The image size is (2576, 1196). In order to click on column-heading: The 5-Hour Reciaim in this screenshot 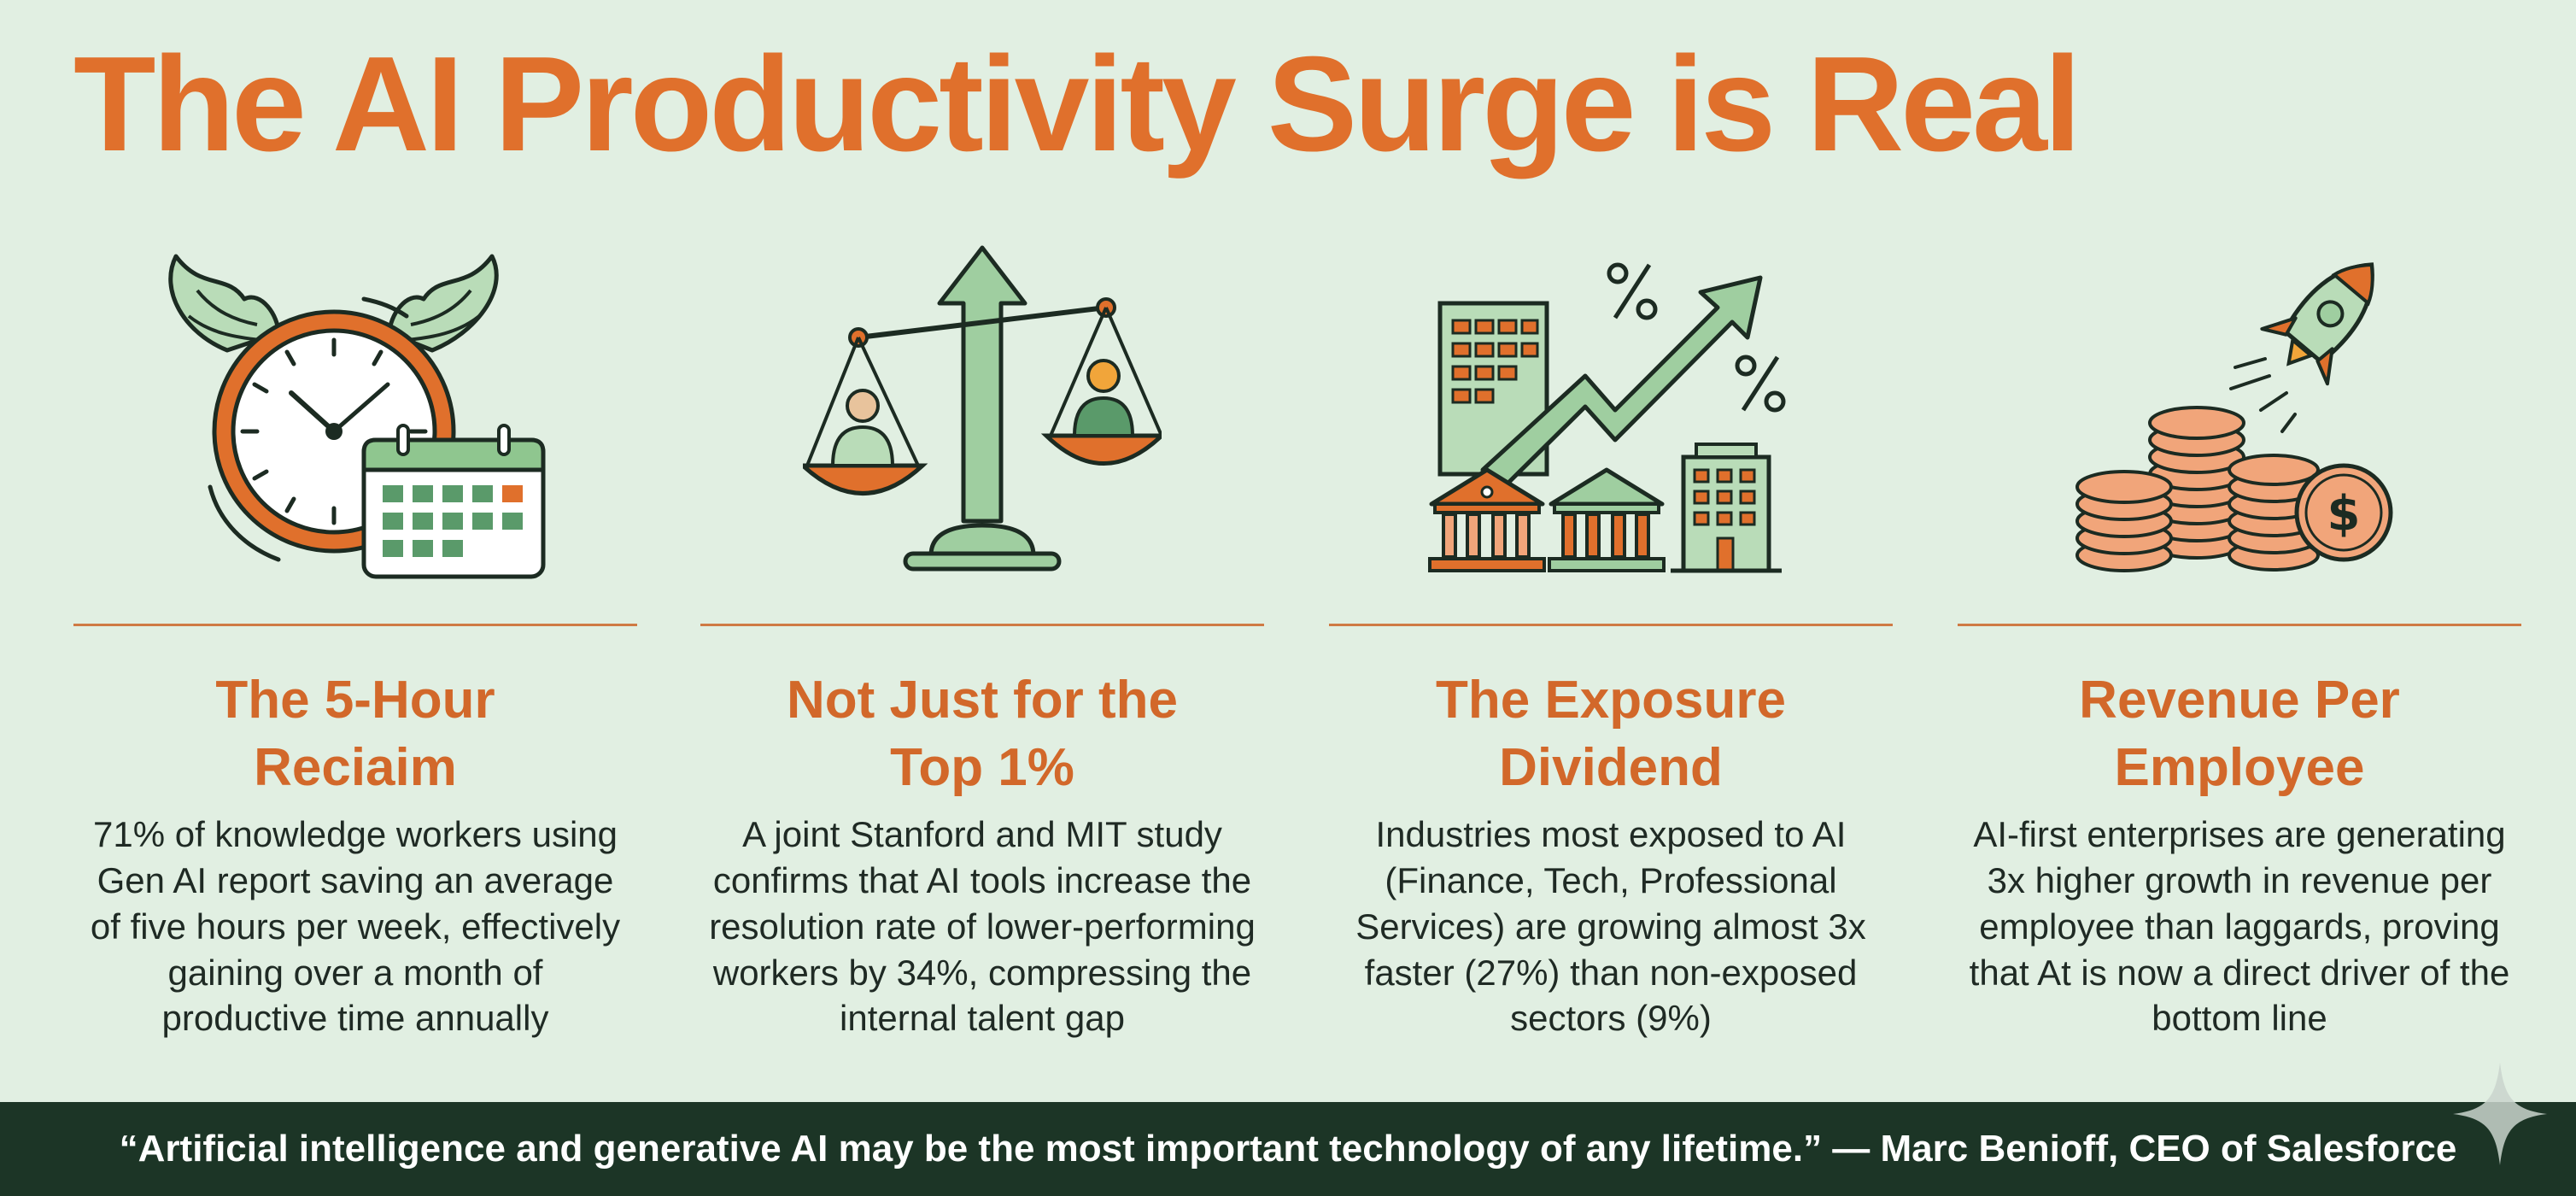, I will do `click(355, 734)`.